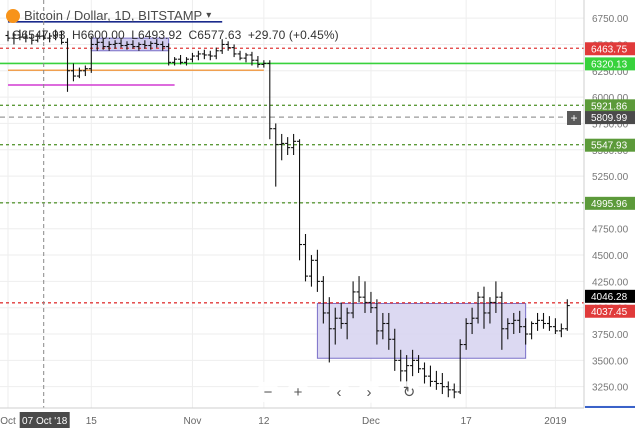 The image size is (640, 432). Describe the element at coordinates (610, 124) in the screenshot. I see `y-tick-label: 5750.00` at that location.